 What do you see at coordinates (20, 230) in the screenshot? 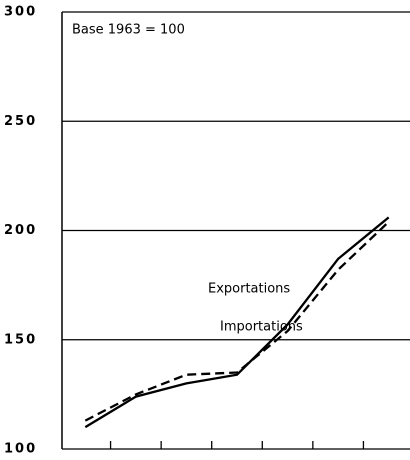
I see `y-tick-label: 200` at bounding box center [20, 230].